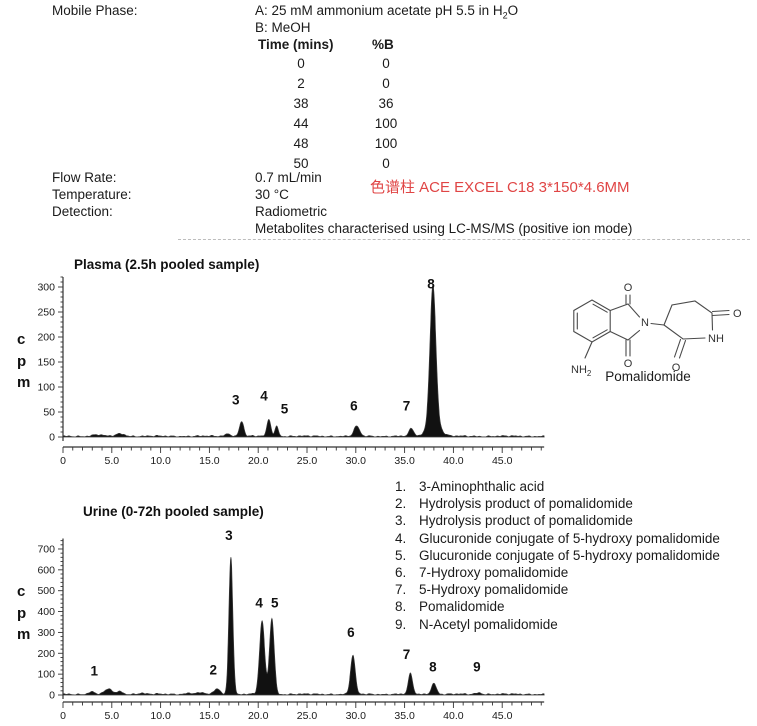 The width and height of the screenshot is (757, 726). What do you see at coordinates (386, 83) in the screenshot?
I see `gradient-percent-b-cell: 0` at bounding box center [386, 83].